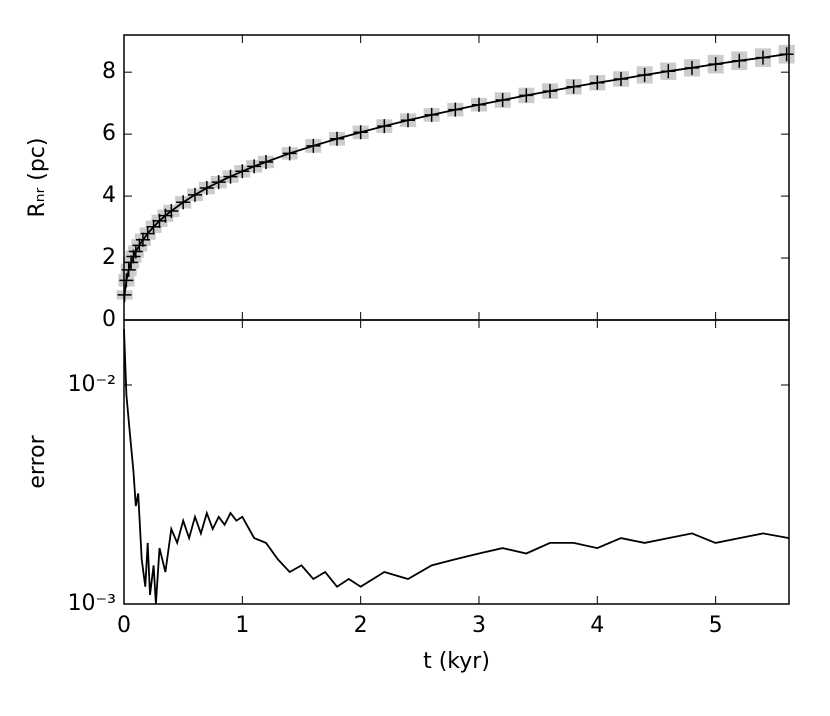  What do you see at coordinates (109, 319) in the screenshot?
I see `y-tick-label: 0` at bounding box center [109, 319].